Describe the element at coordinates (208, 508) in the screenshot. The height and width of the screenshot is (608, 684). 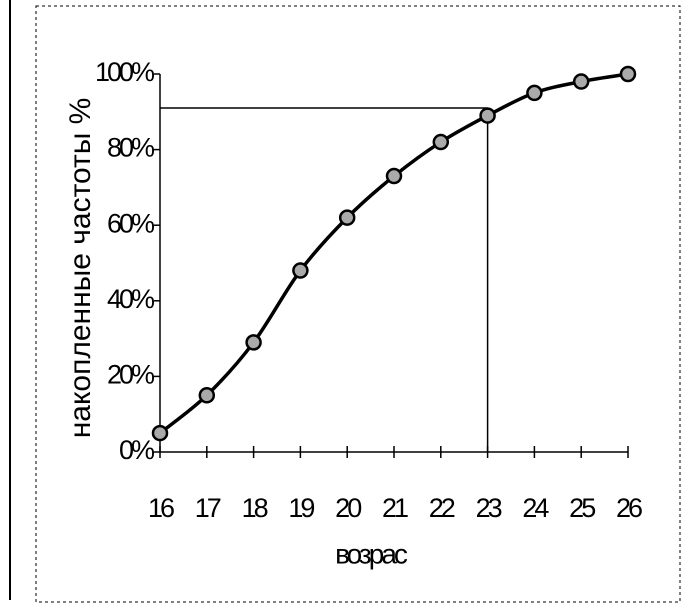
I see `x-tick-label: 17` at that location.